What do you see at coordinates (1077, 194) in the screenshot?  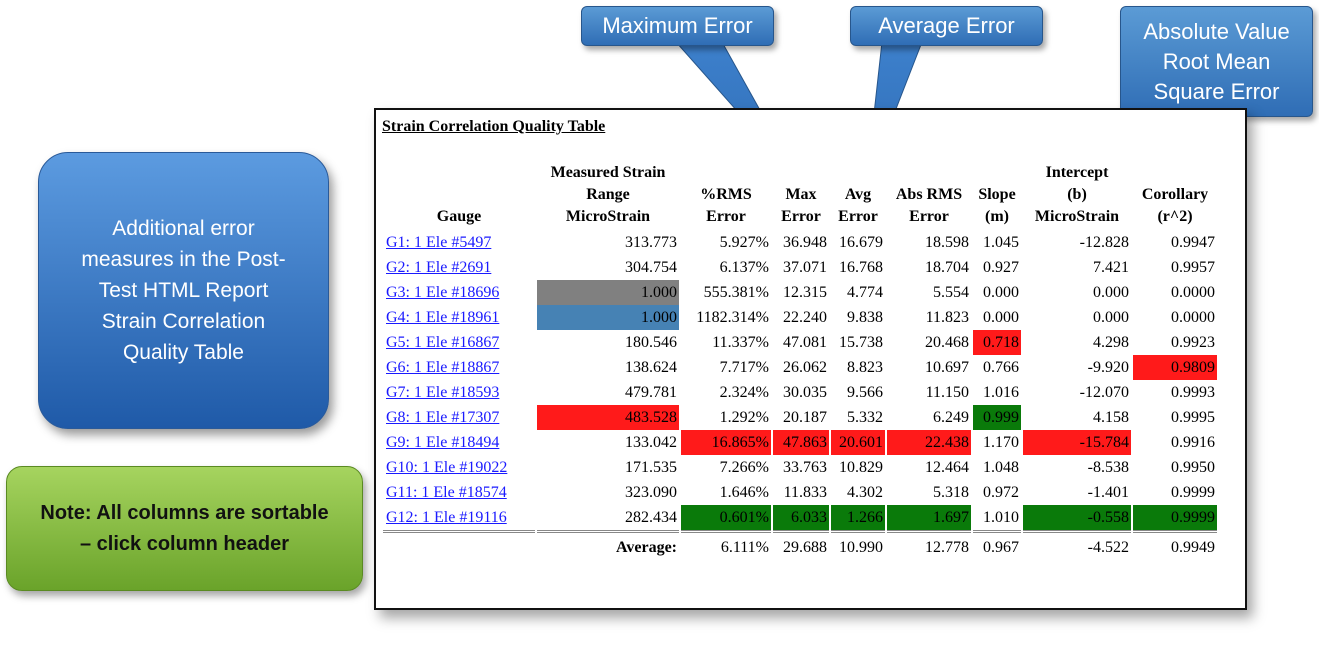 I see `header-intercept: Intercept (b) MicroStrain` at bounding box center [1077, 194].